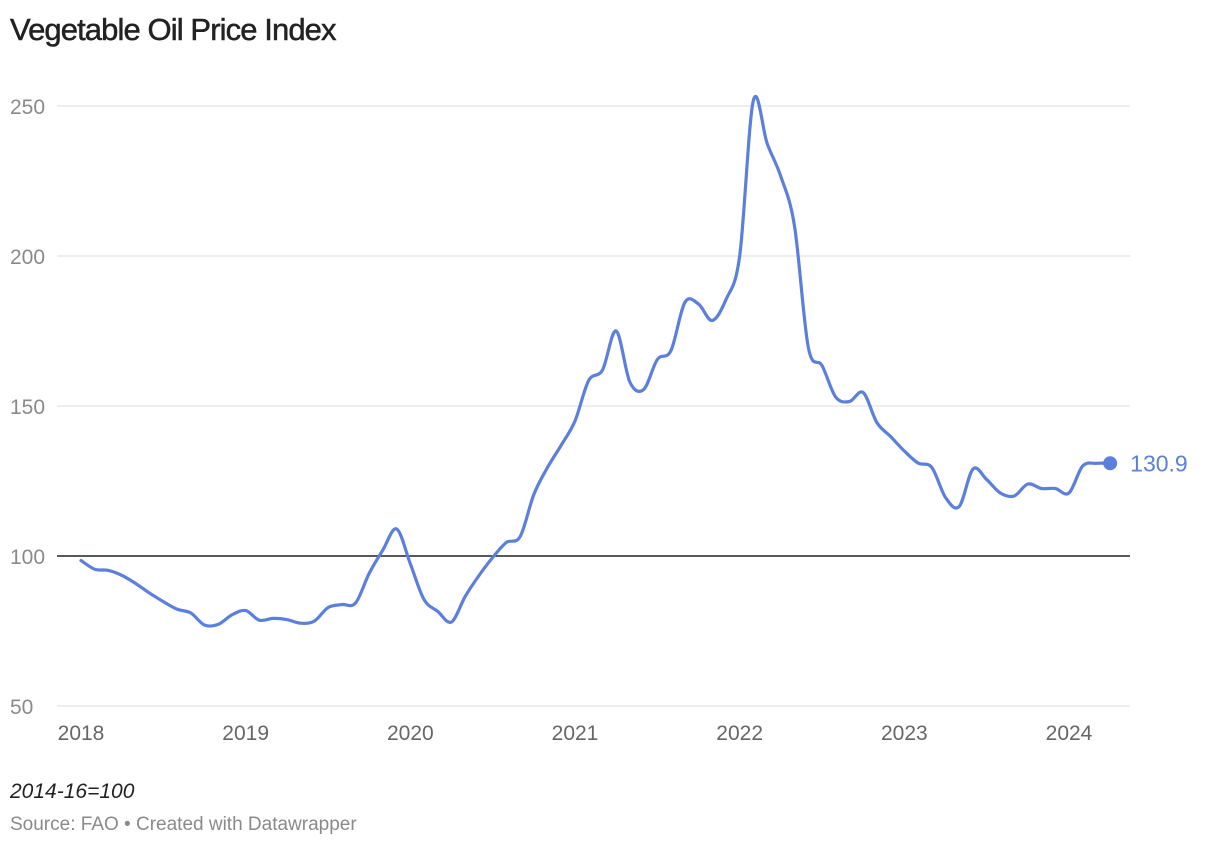 This screenshot has width=1220, height=848. Describe the element at coordinates (1069, 733) in the screenshot. I see `x-tick-label-2024: 2024` at that location.